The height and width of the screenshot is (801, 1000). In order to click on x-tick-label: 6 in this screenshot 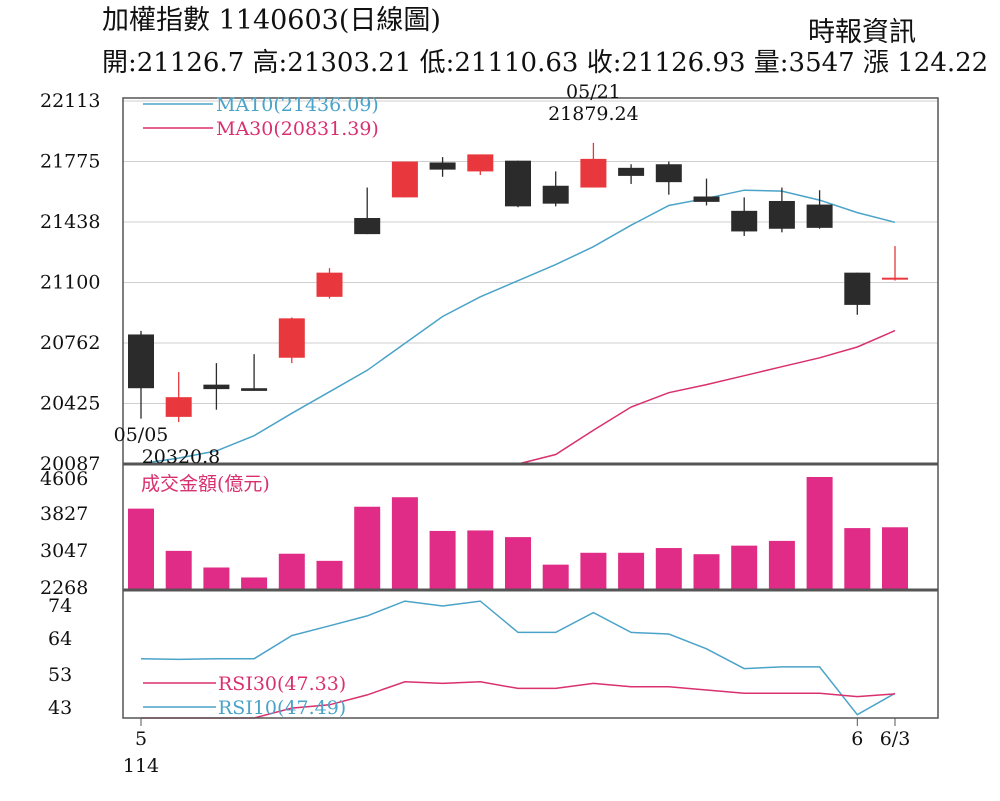, I will do `click(857, 739)`.